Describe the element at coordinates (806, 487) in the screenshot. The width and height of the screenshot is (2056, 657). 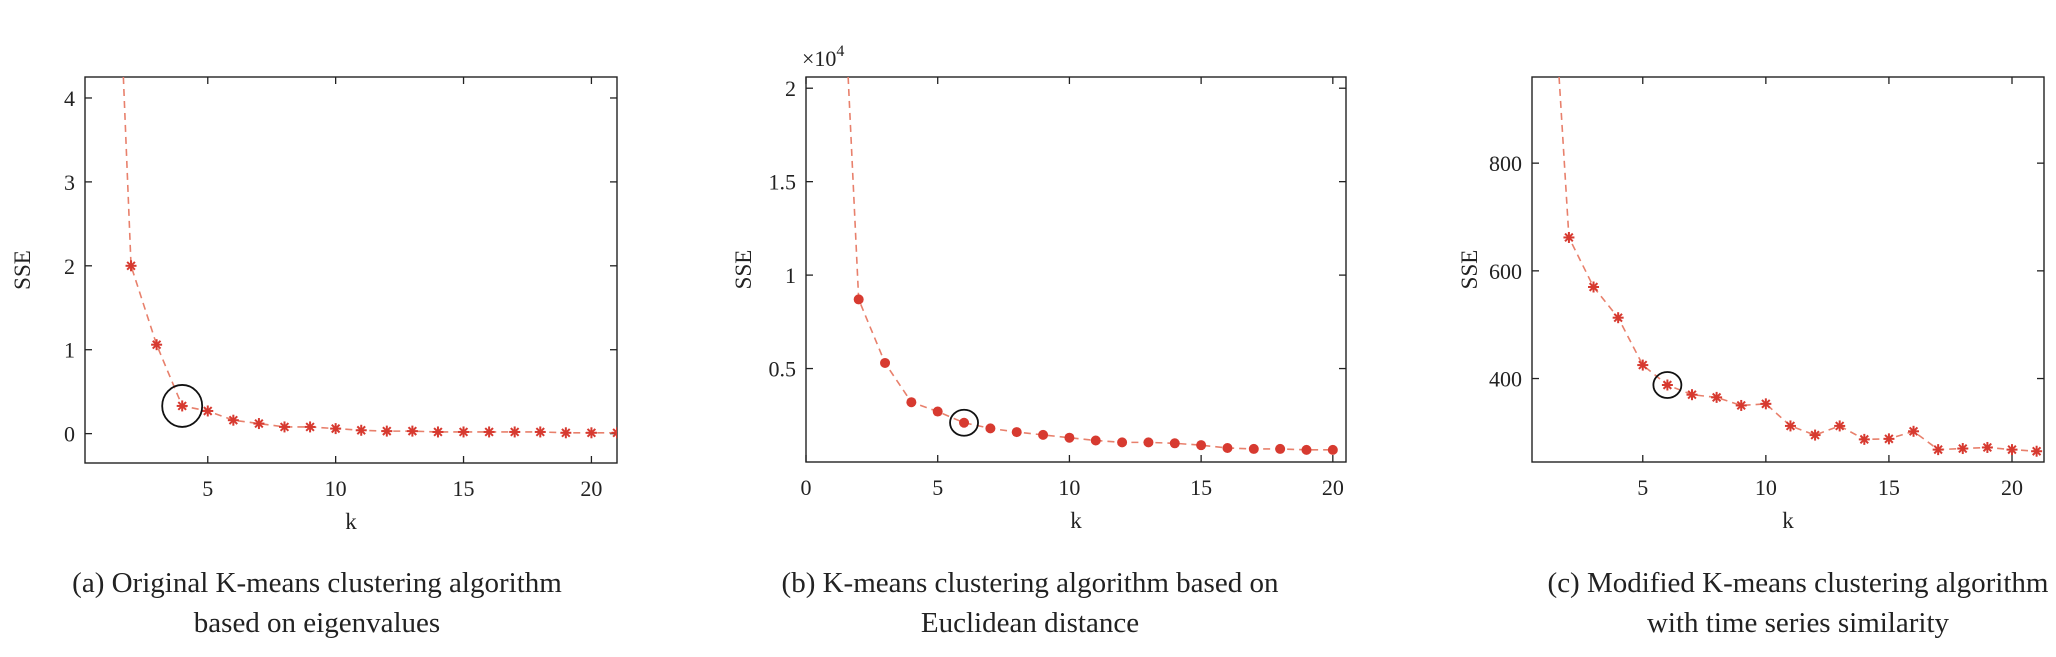
I see `x-tick-label: 0` at that location.